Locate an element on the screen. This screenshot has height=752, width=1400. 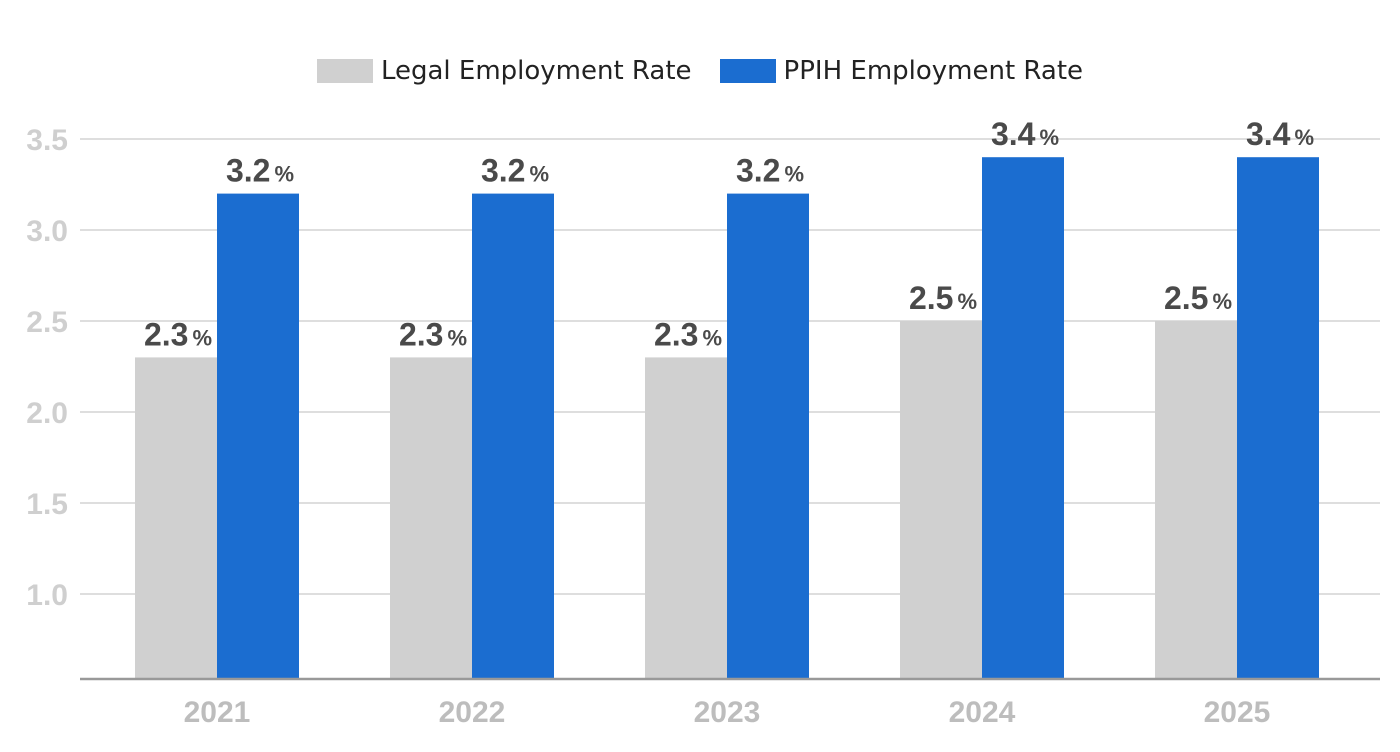
bar-legal-2025 is located at coordinates (1196, 500).